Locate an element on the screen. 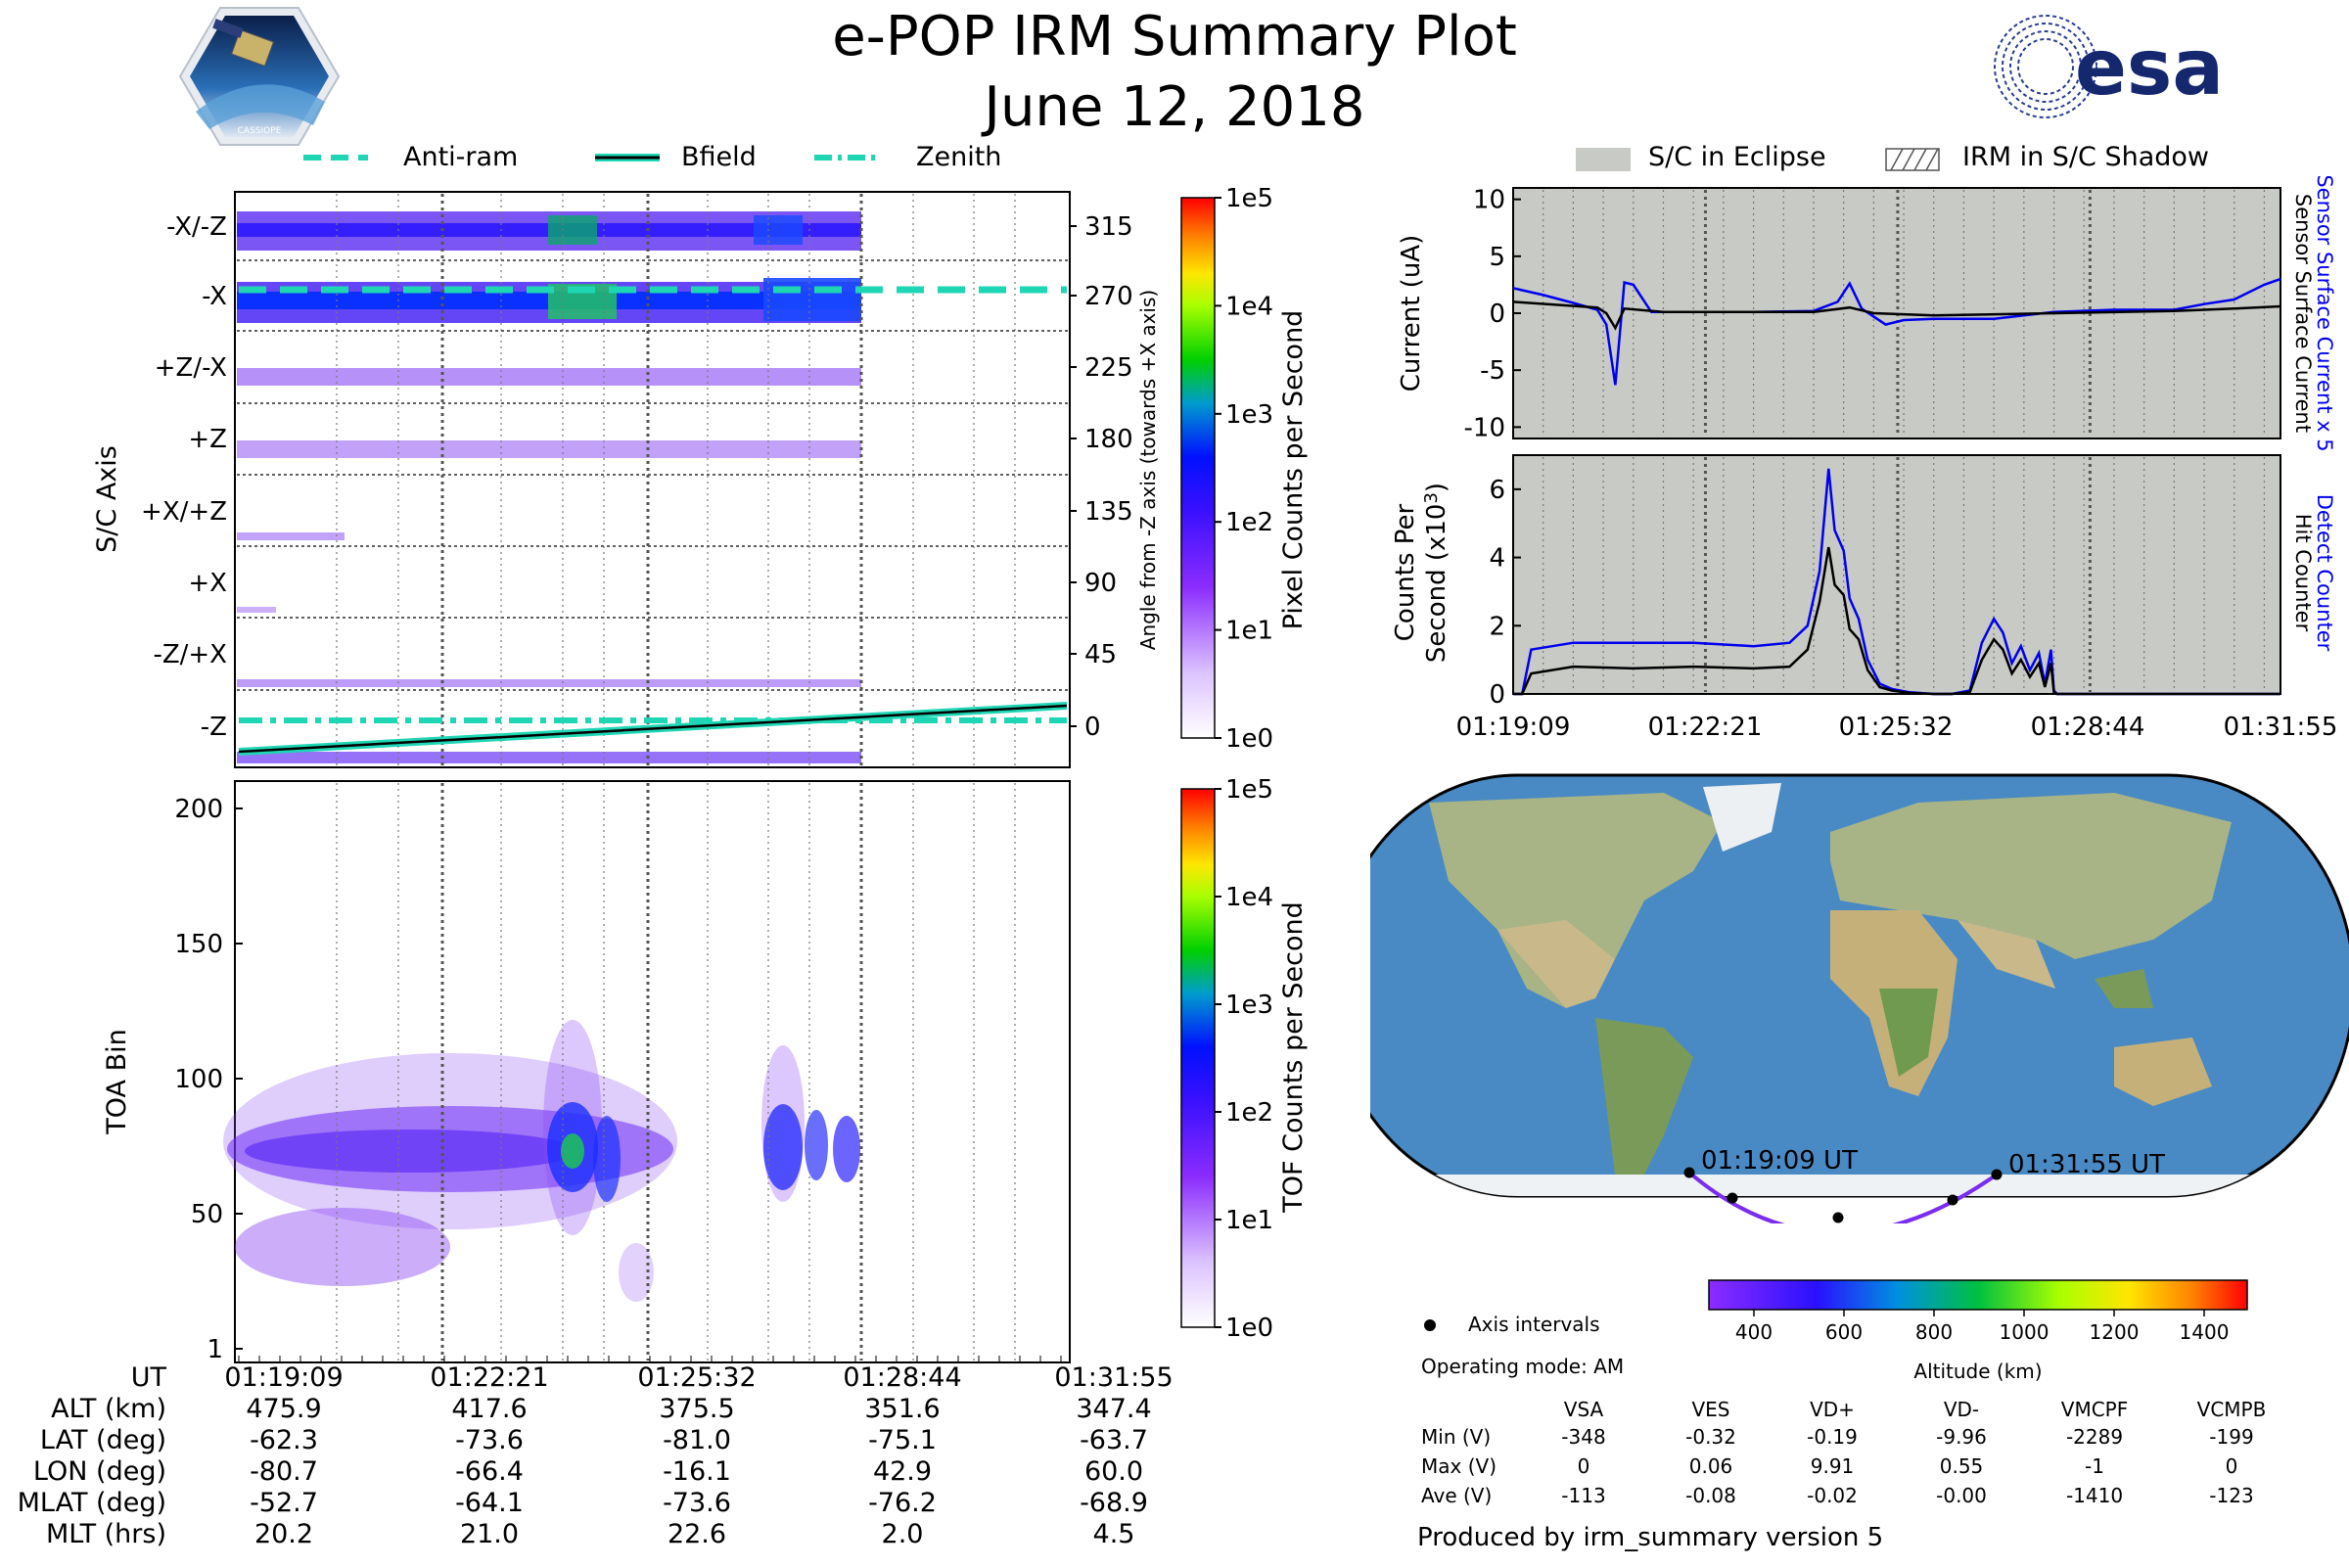 The width and height of the screenshot is (2349, 1568). voltage-cell: -0.19 is located at coordinates (1833, 1437).